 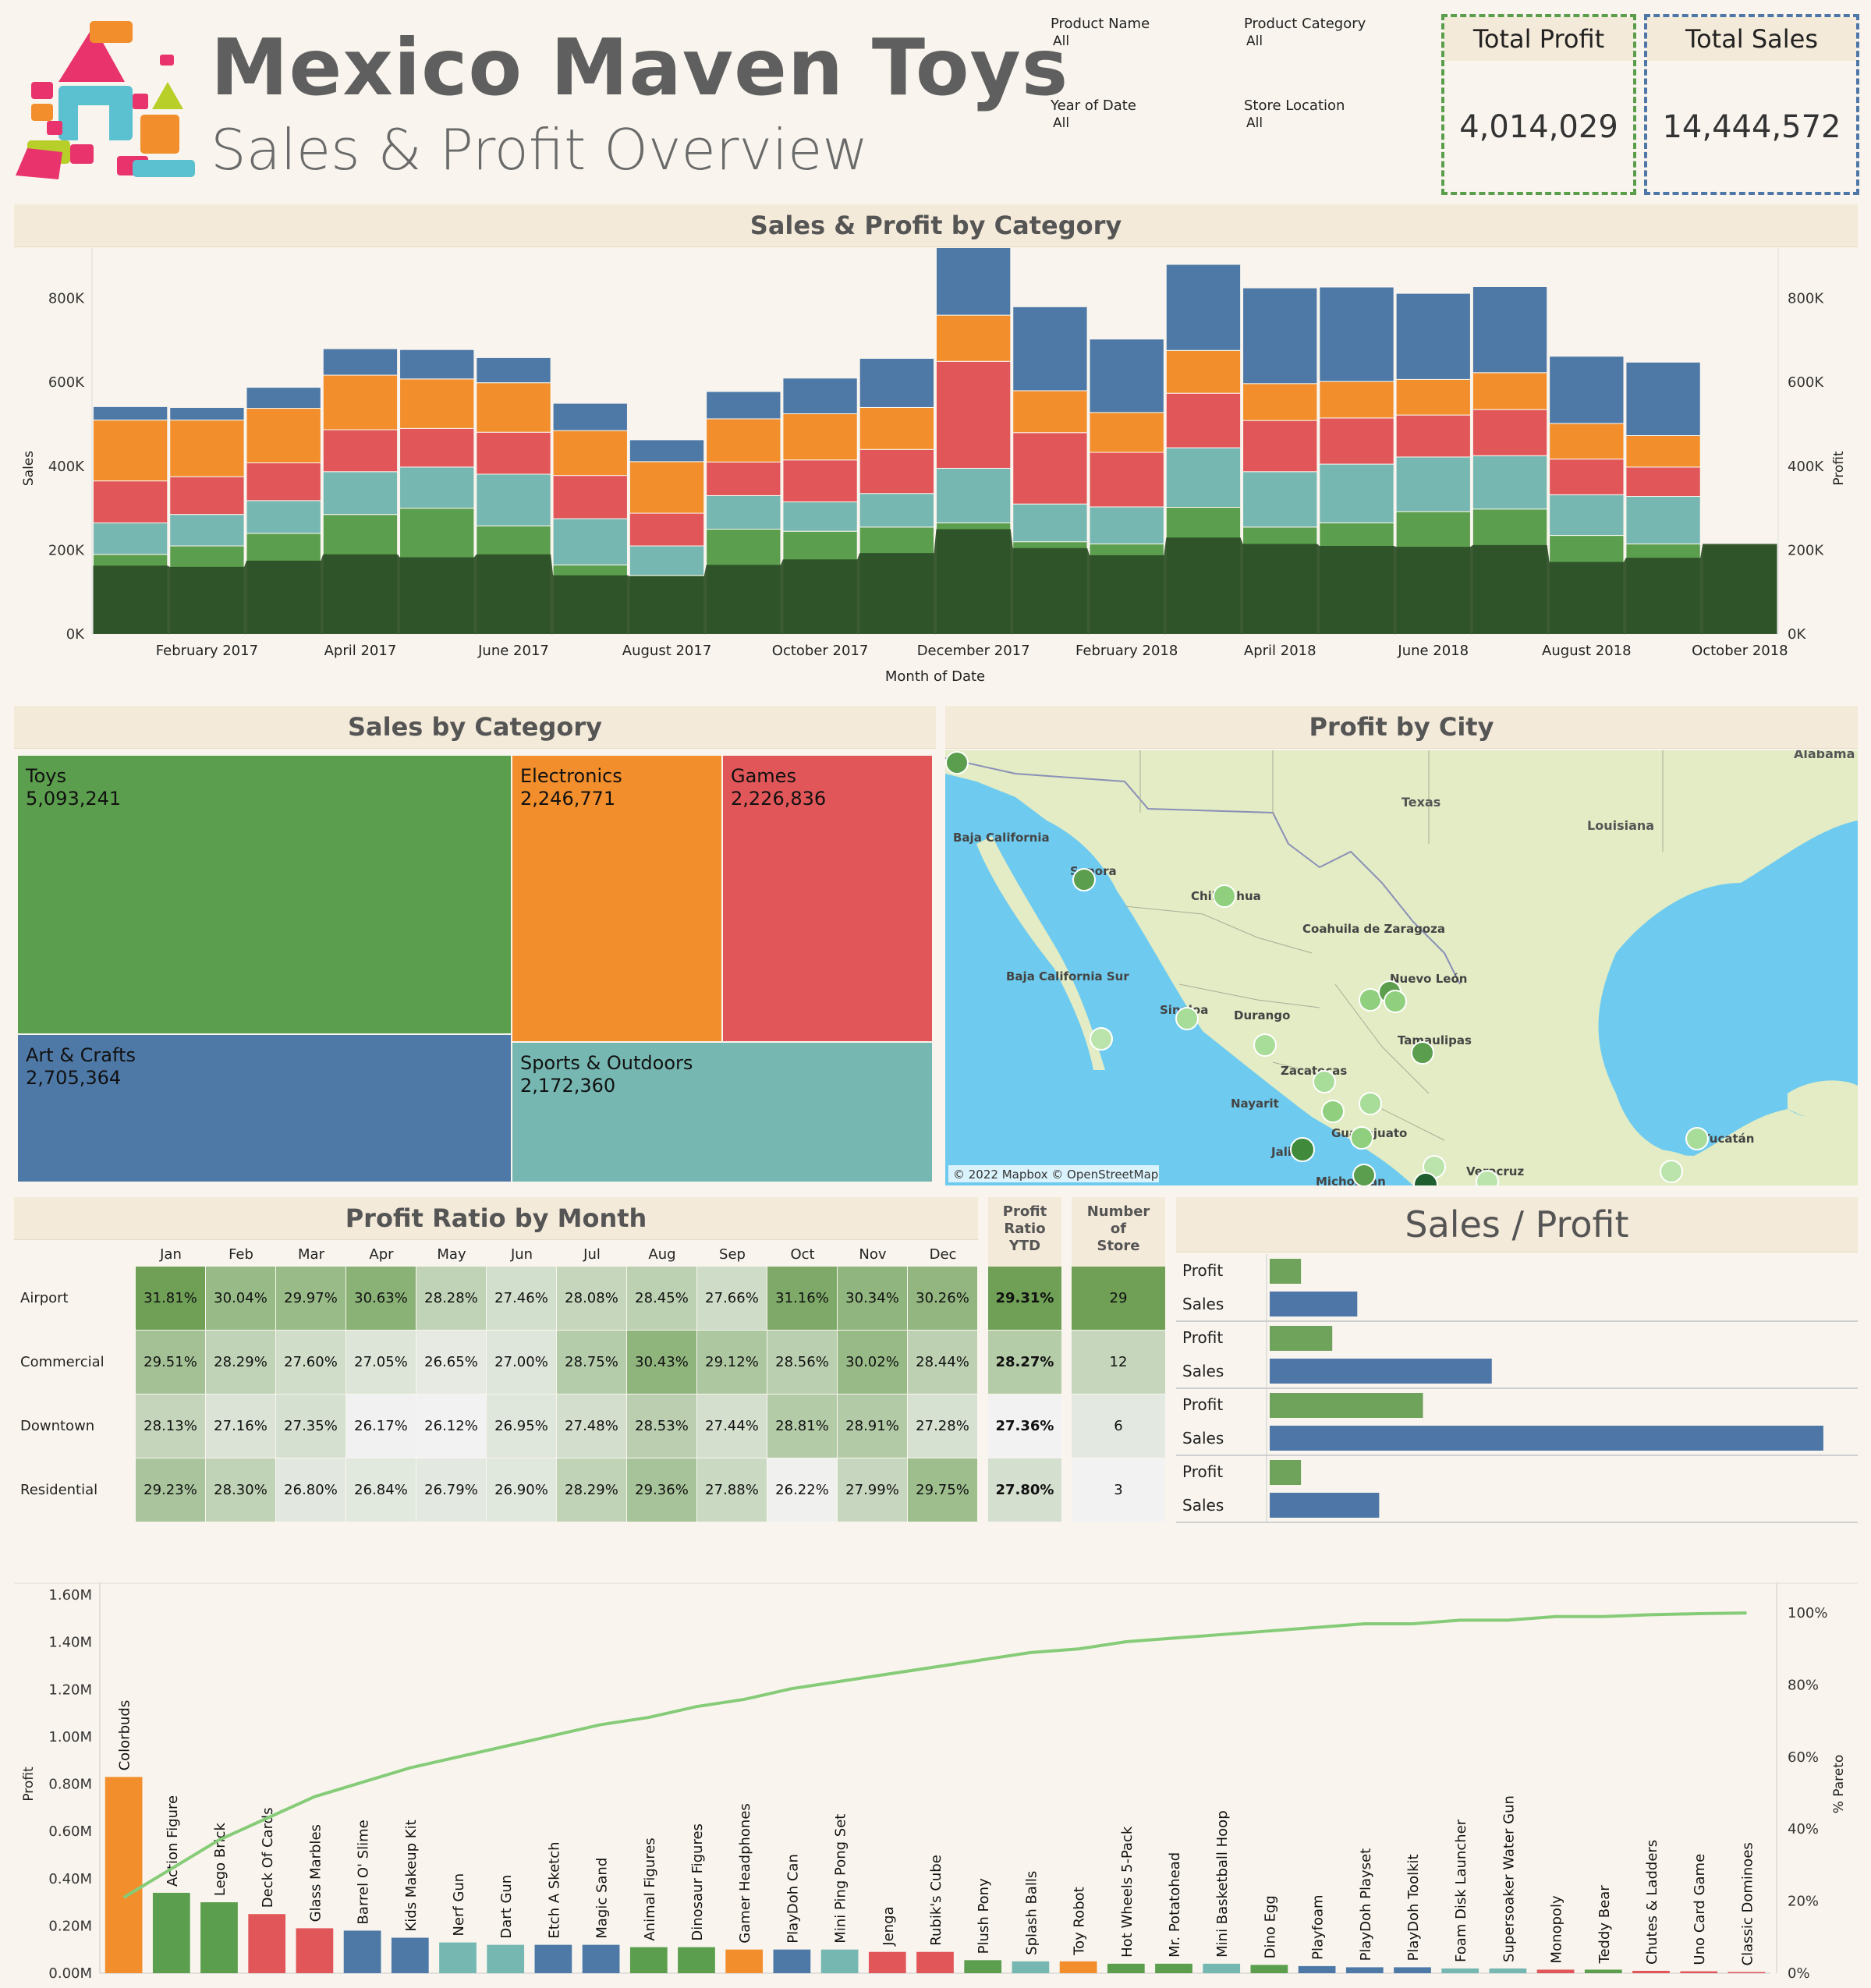 What do you see at coordinates (264, 1108) in the screenshot?
I see `treemap-art-crafts: Art & Crafts 2,705,364` at bounding box center [264, 1108].